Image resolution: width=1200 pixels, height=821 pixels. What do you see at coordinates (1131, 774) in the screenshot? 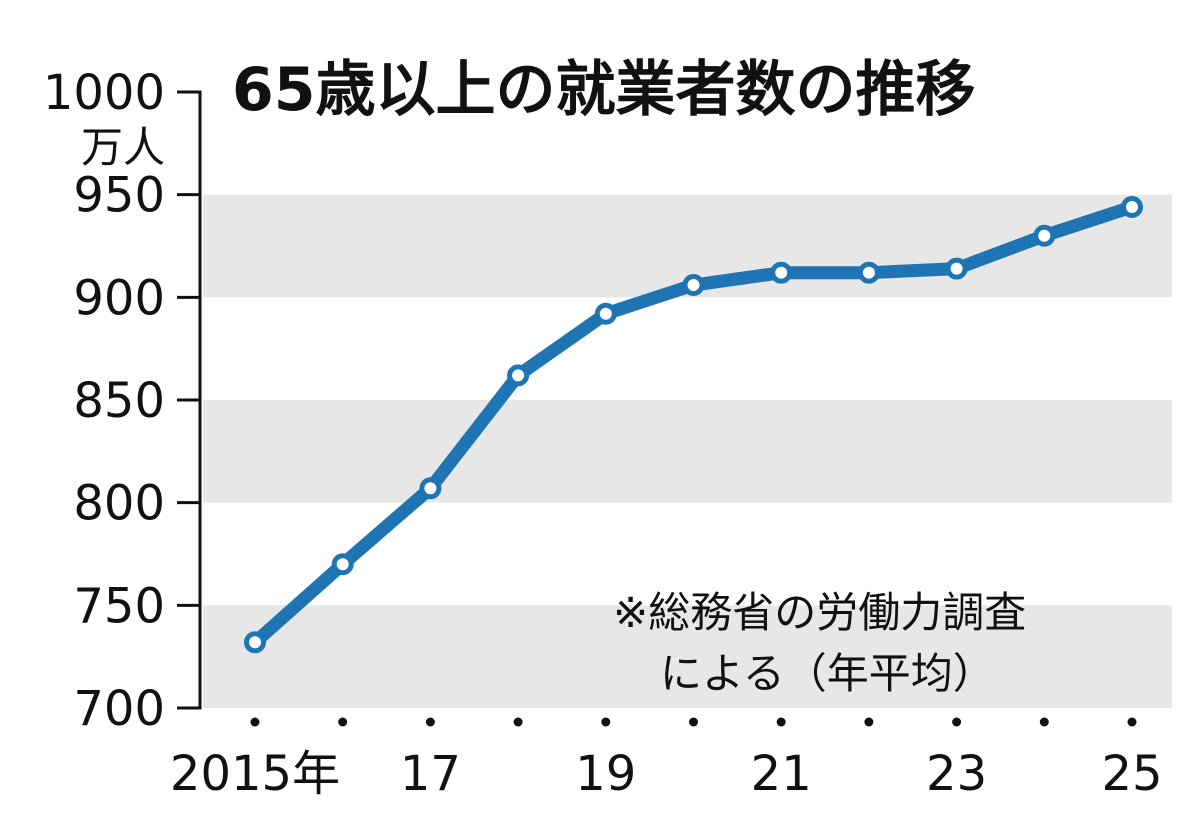
I see `x-tick-label-2025: 25` at bounding box center [1131, 774].